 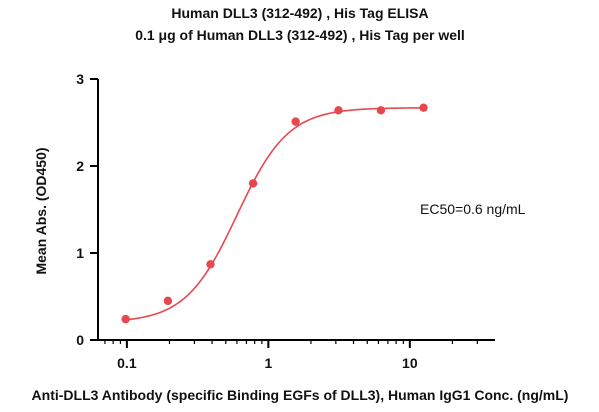 What do you see at coordinates (127, 363) in the screenshot?
I see `x-tick-label: 0.1` at bounding box center [127, 363].